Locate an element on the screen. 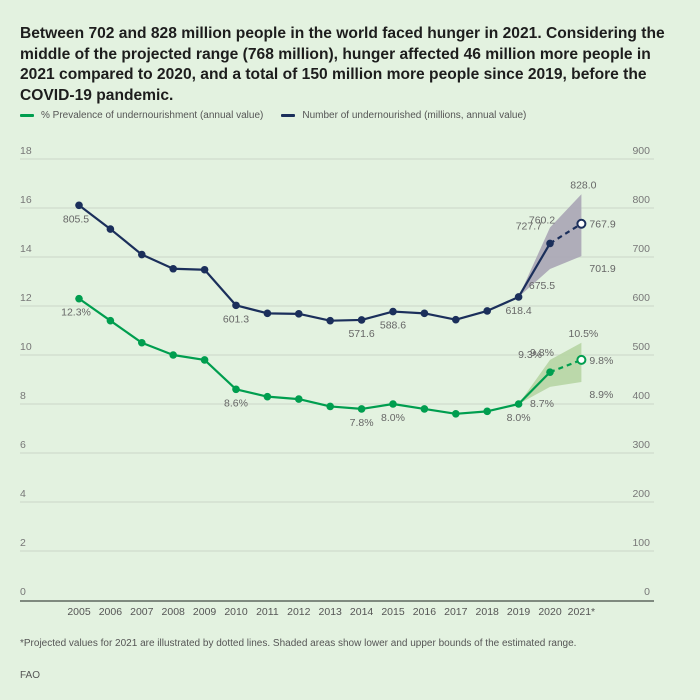  x-tick-label: 2009 is located at coordinates (205, 612).